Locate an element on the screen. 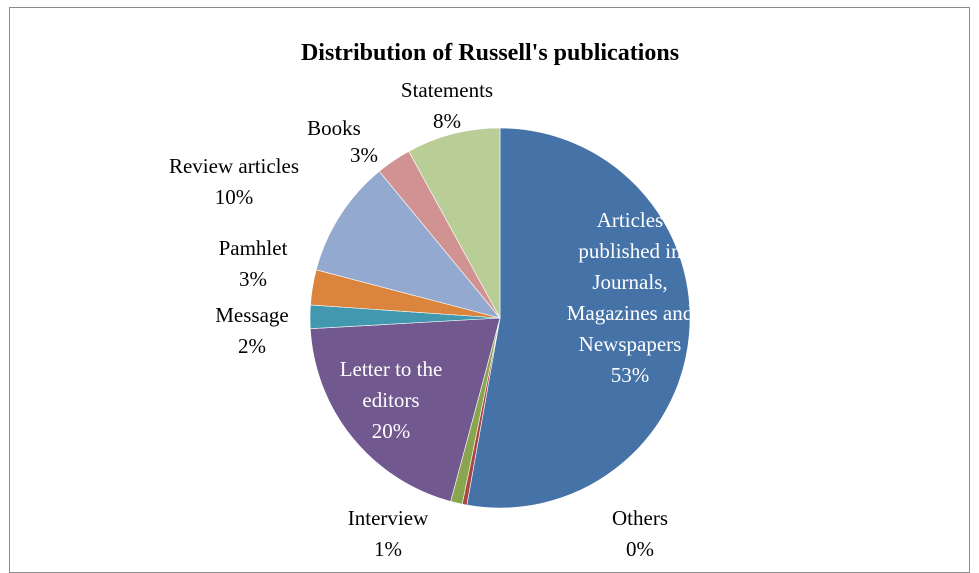  pie-label-review-articles: Review articles 10% is located at coordinates (234, 181).